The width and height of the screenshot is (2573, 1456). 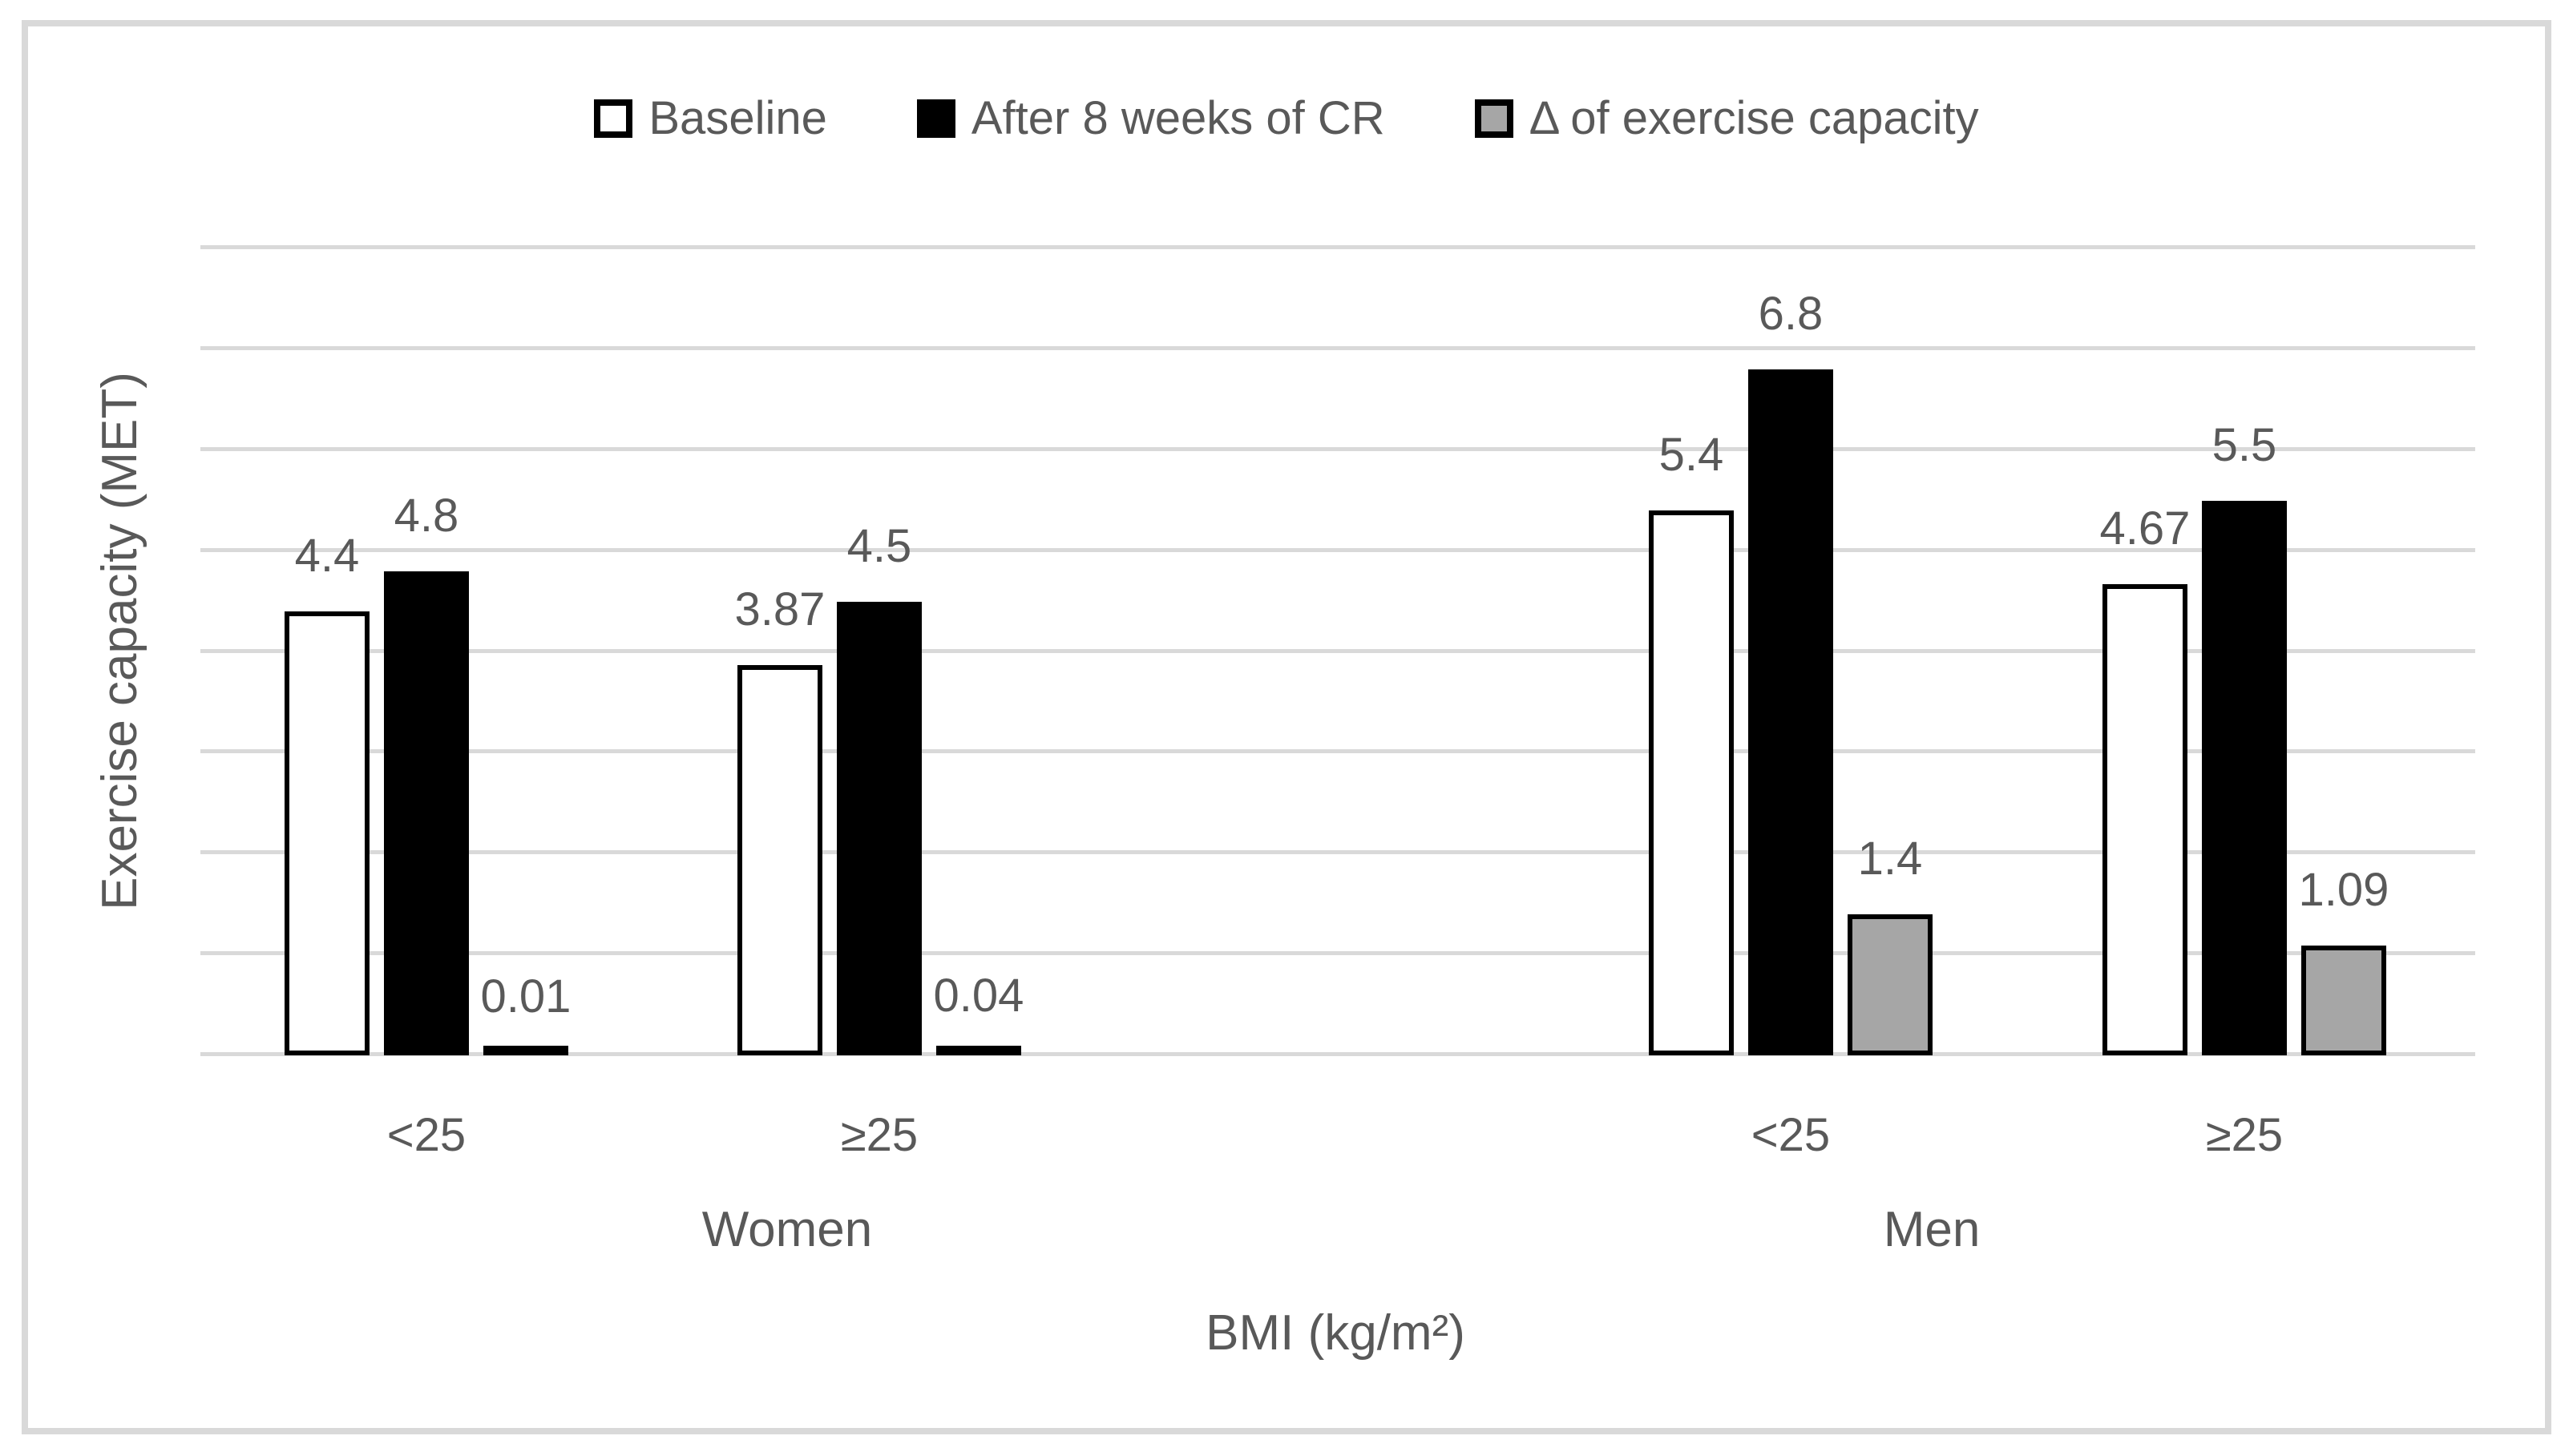 I want to click on legend-item-after-8-weeks-of-cr: After 8 weeks of CR, so click(x=1150, y=118).